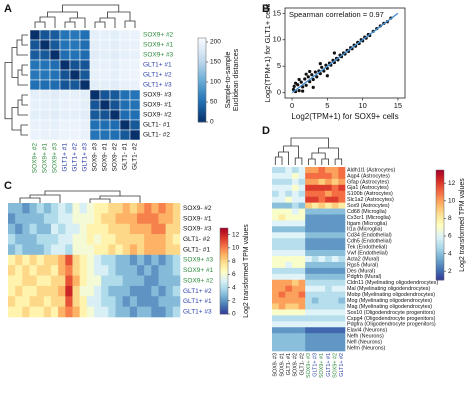 This screenshot has height=403, width=474. What do you see at coordinates (308, 151) in the screenshot?
I see `dendrogram-d-top` at bounding box center [308, 151].